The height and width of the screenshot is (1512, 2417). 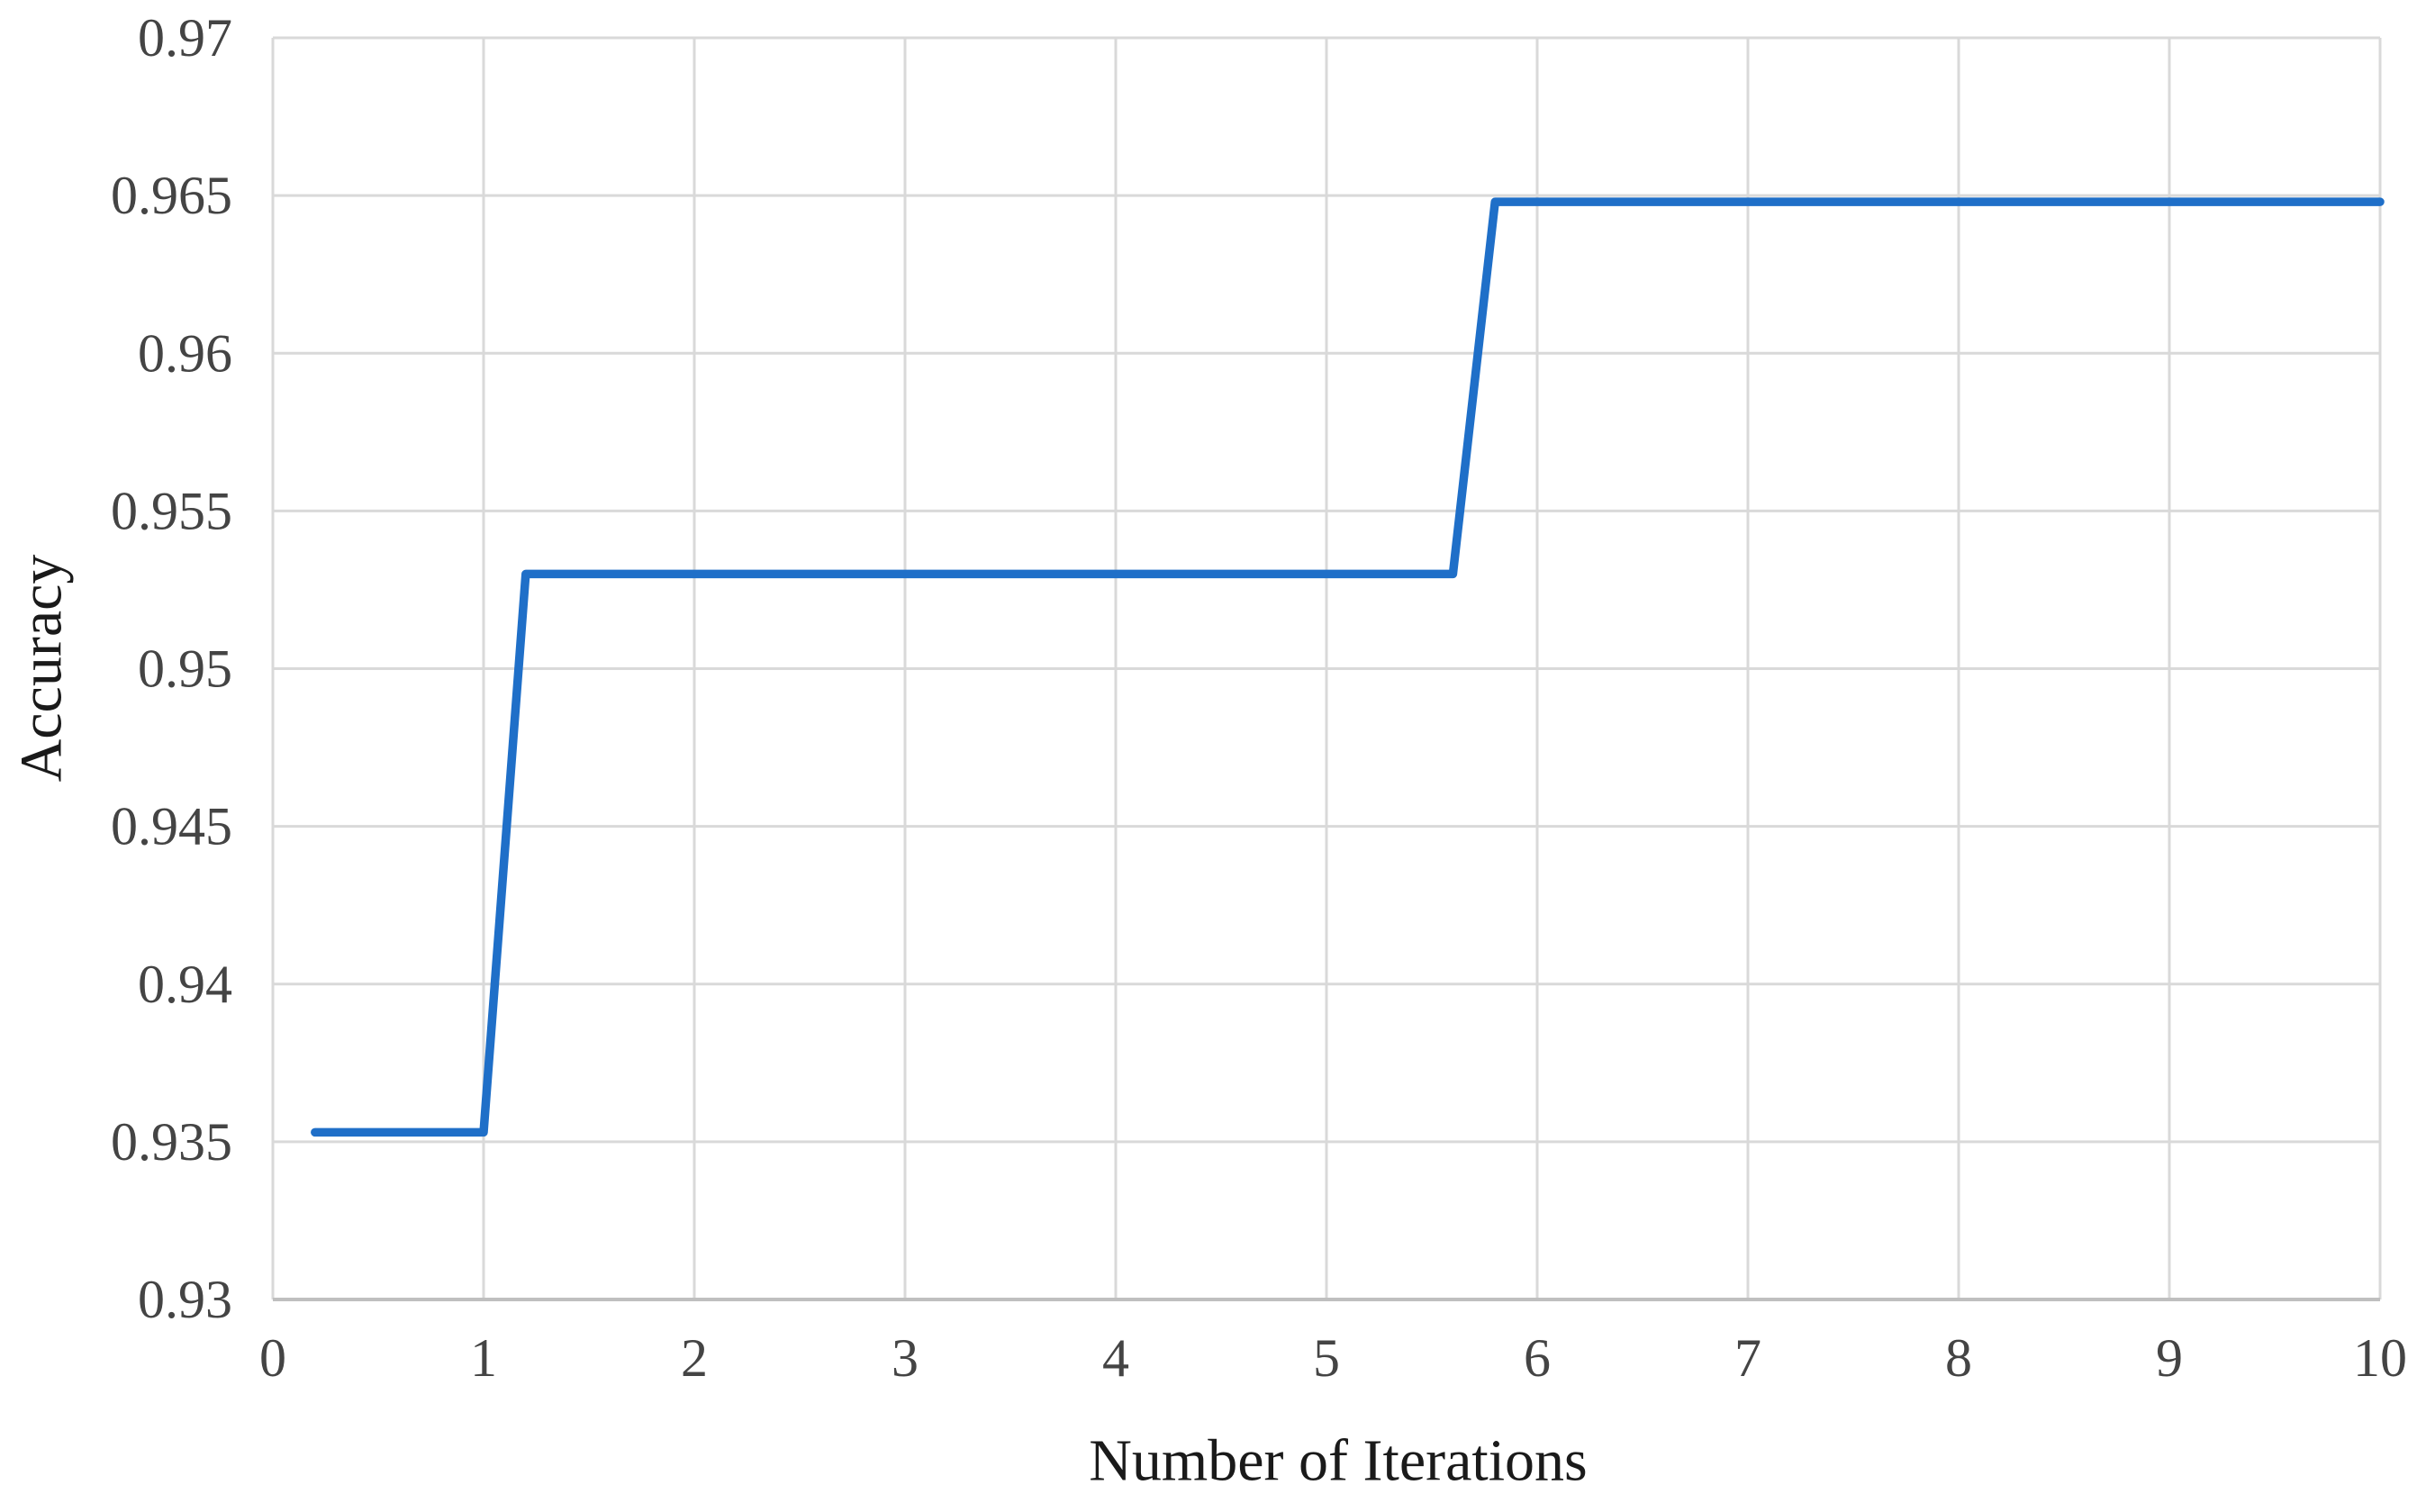 I want to click on y-tick-label: 0.965, so click(x=171, y=195).